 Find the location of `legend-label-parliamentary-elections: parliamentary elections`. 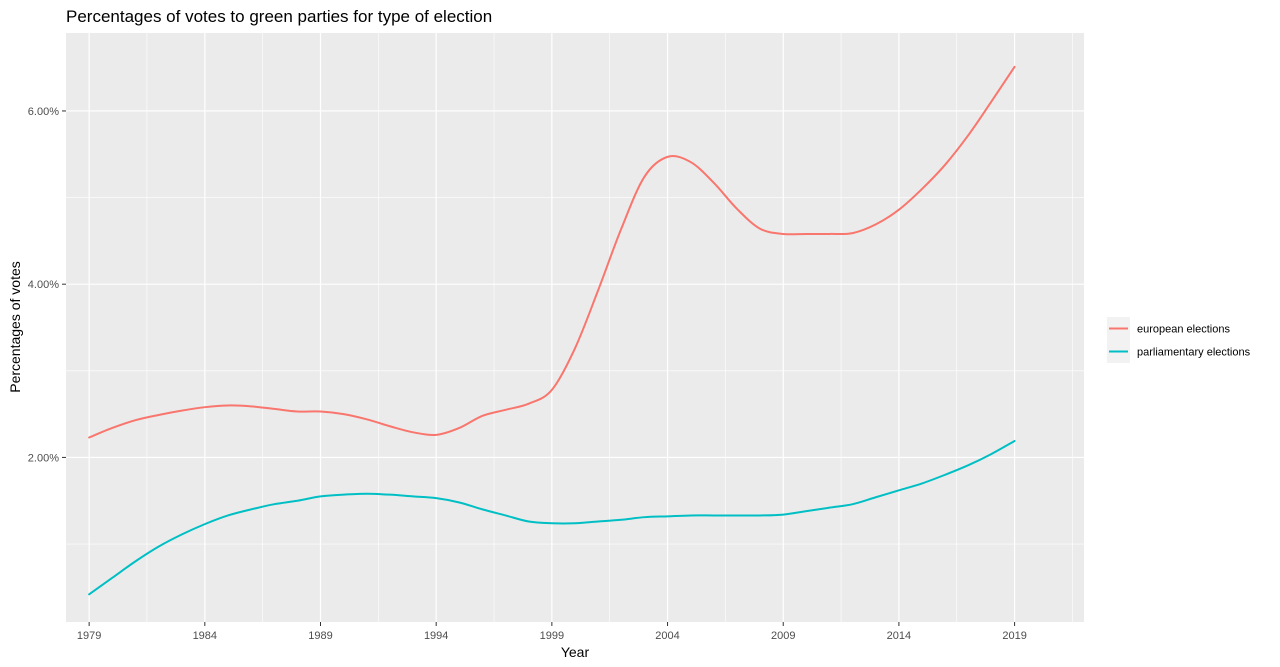

legend-label-parliamentary-elections: parliamentary elections is located at coordinates (1194, 353).